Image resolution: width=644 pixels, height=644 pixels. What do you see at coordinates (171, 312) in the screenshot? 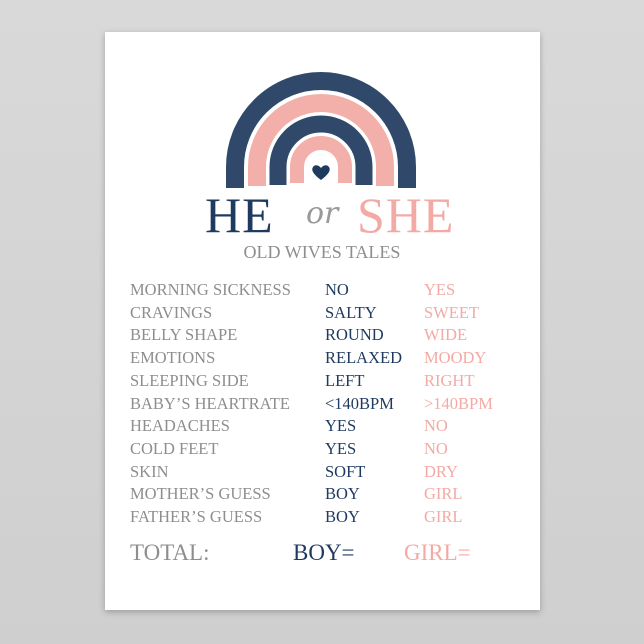
I see `row-label: CRAVINGS` at bounding box center [171, 312].